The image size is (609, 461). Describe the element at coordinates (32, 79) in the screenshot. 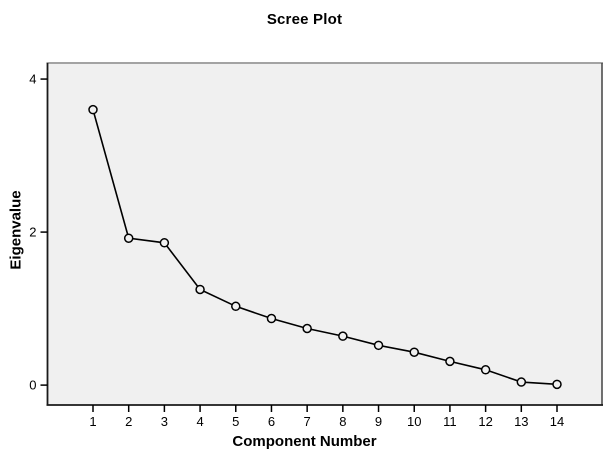

I see `y-tick-label: 4` at that location.